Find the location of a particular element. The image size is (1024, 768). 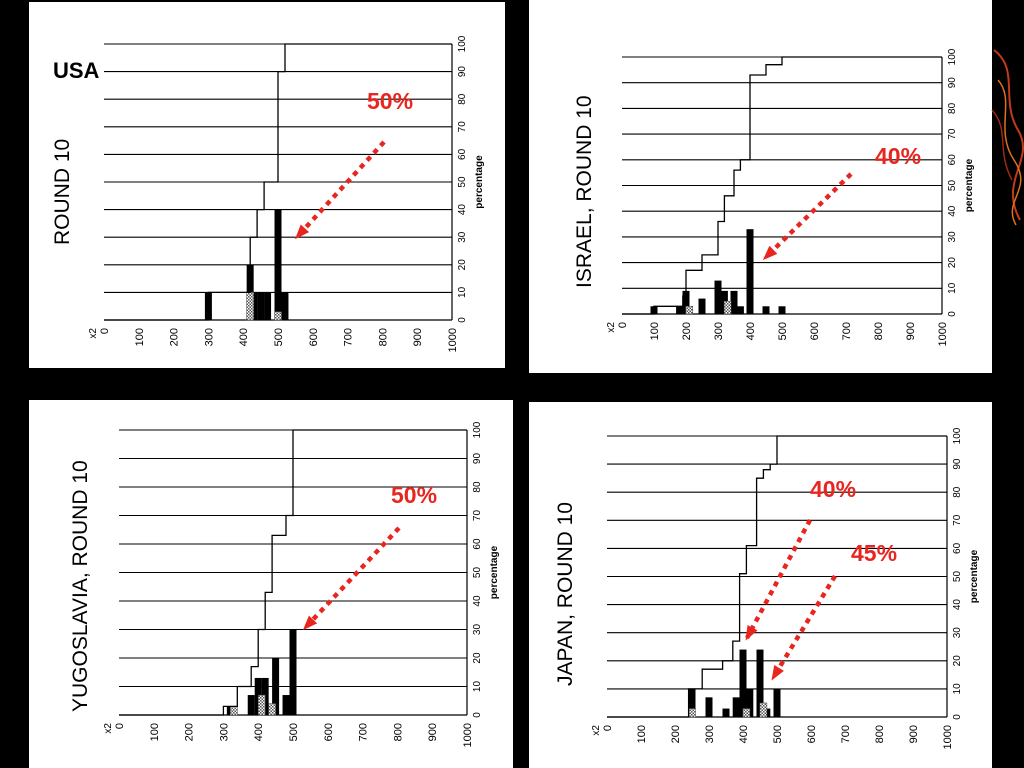

chart-japan-ytick-label: 80 is located at coordinates (957, 492).